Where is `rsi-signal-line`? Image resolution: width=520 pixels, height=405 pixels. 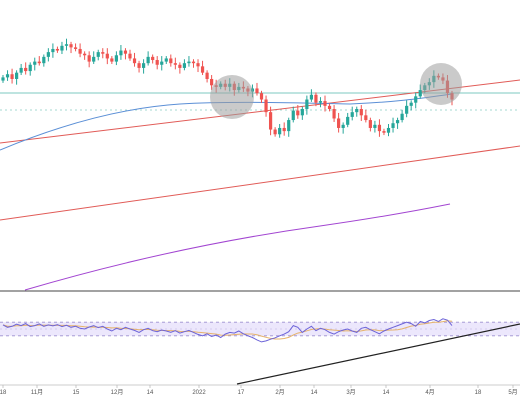 rsi-signal-line is located at coordinates (227, 330).